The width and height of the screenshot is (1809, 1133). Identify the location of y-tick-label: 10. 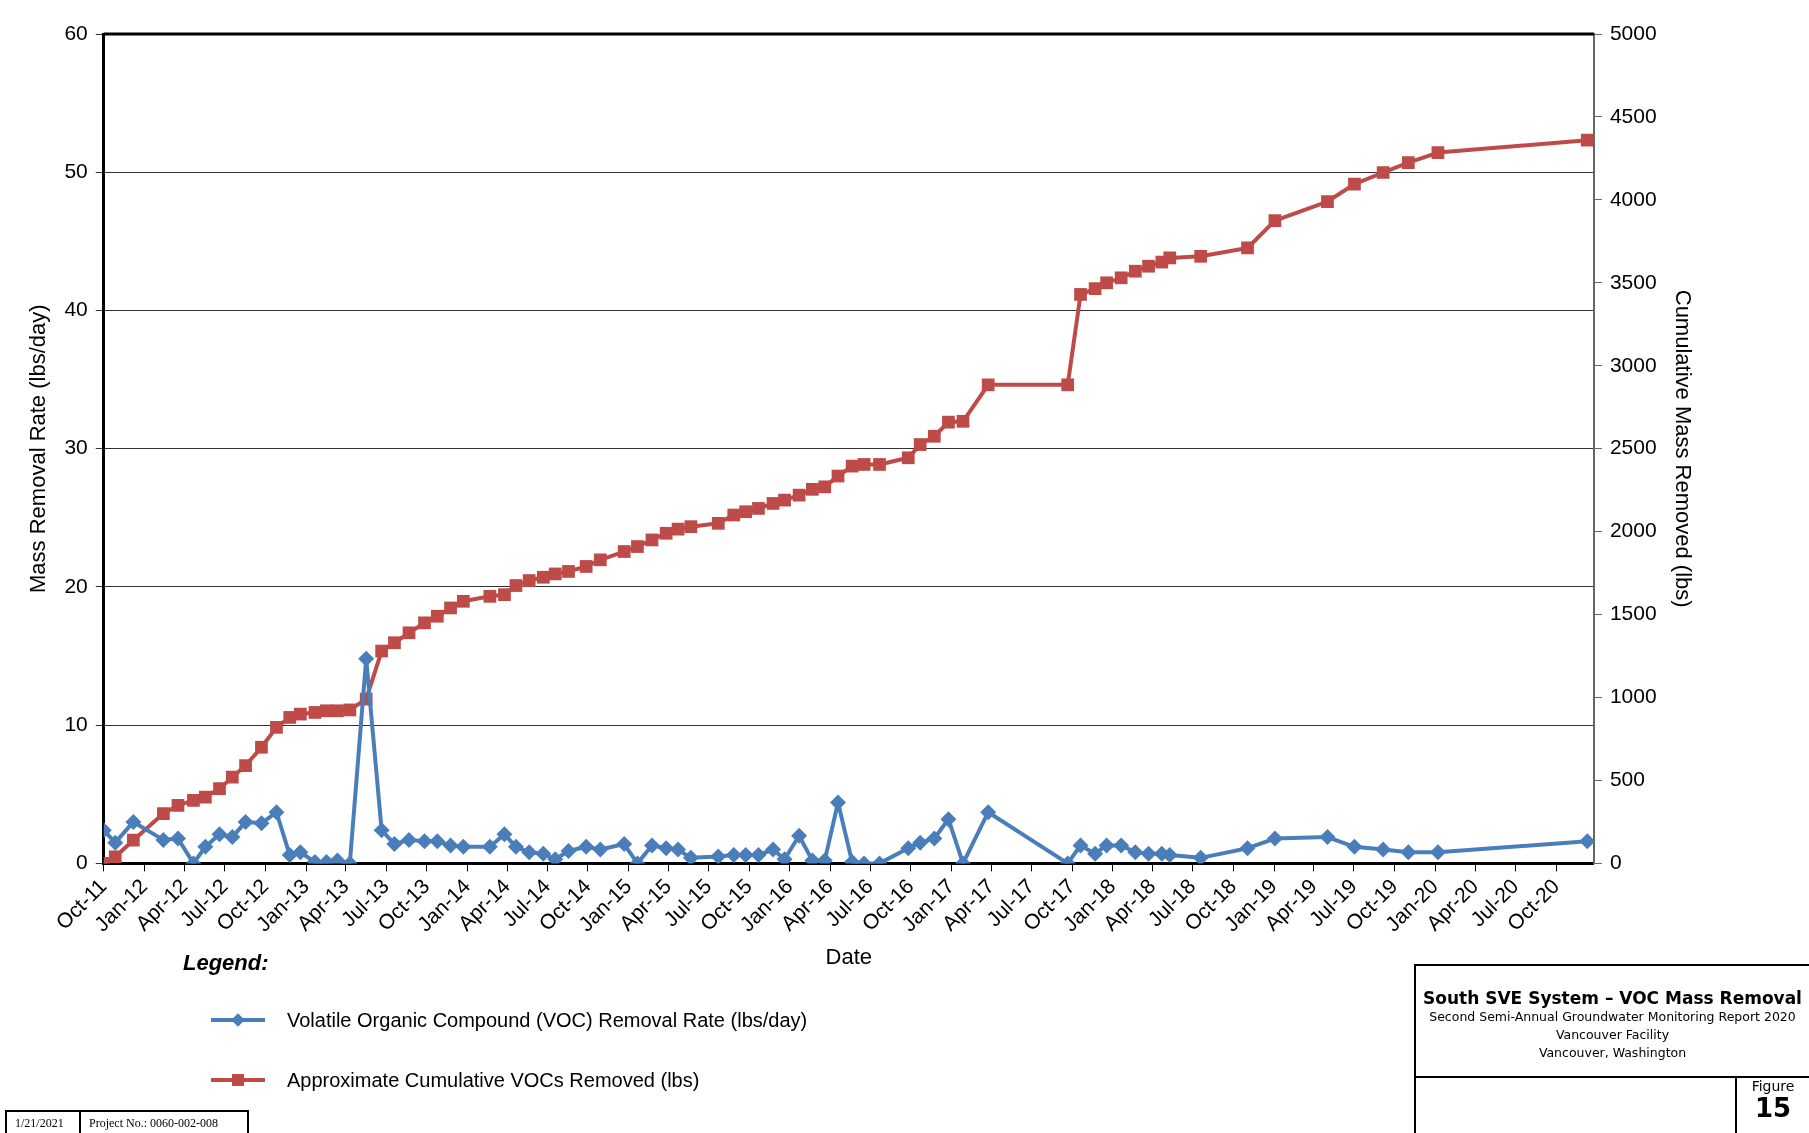
(76, 723).